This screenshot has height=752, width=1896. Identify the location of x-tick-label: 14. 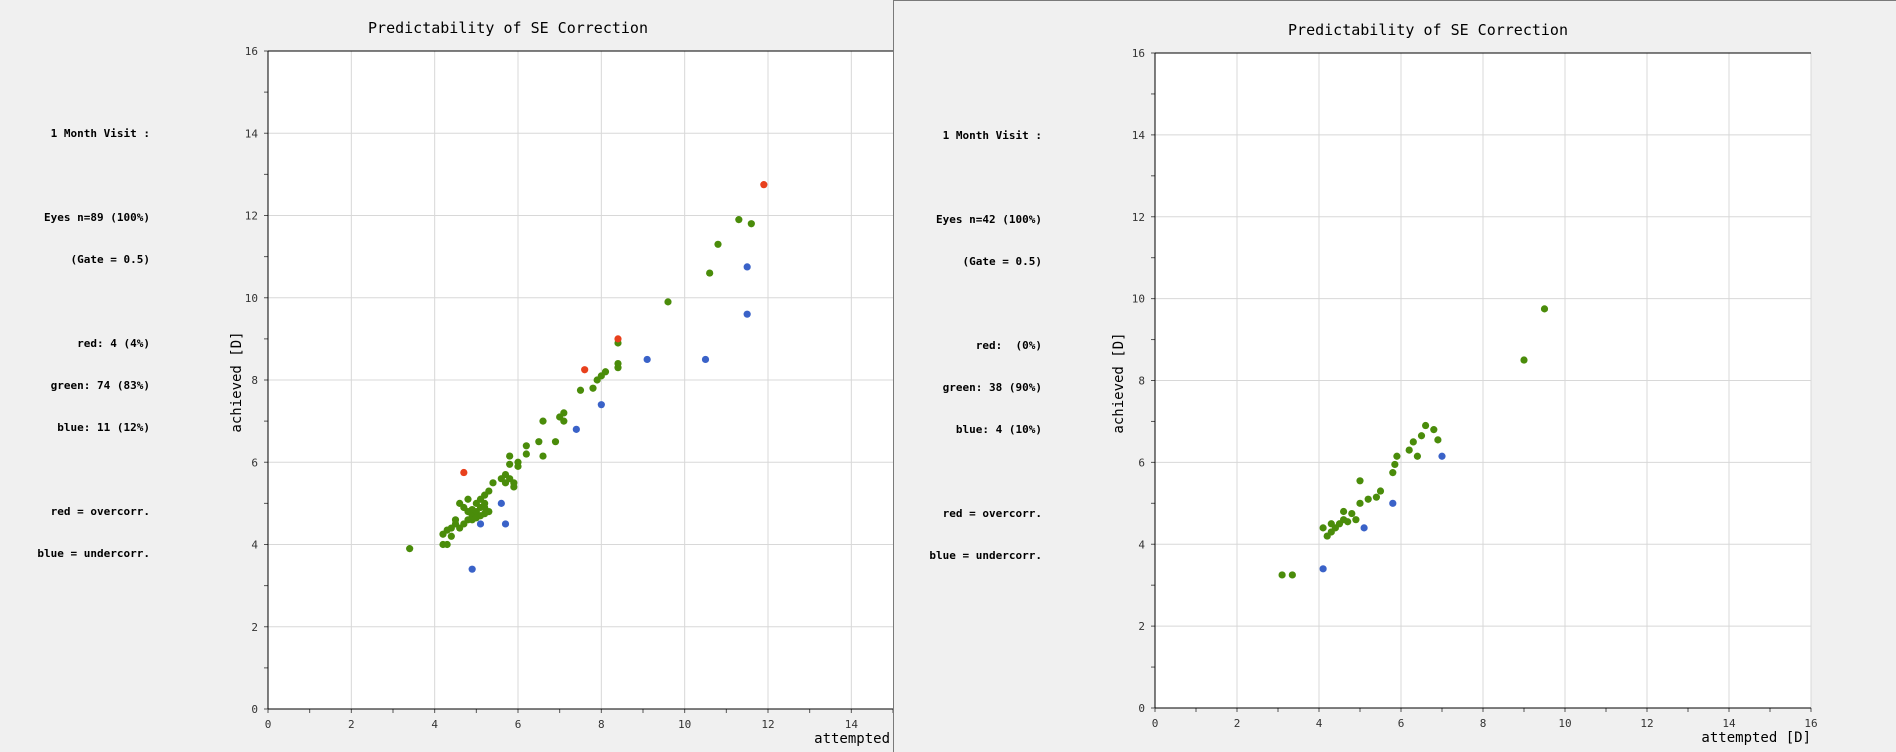
(852, 724).